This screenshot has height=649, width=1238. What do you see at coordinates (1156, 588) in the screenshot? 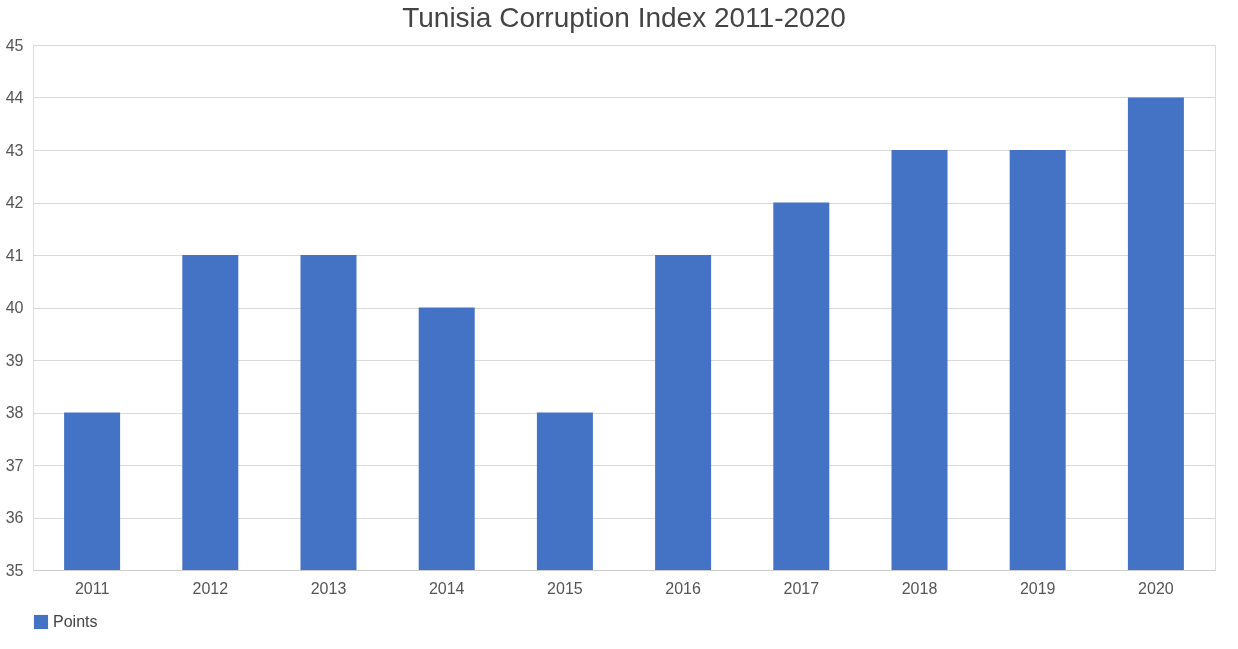
I see `x-tick-label: 2020` at bounding box center [1156, 588].